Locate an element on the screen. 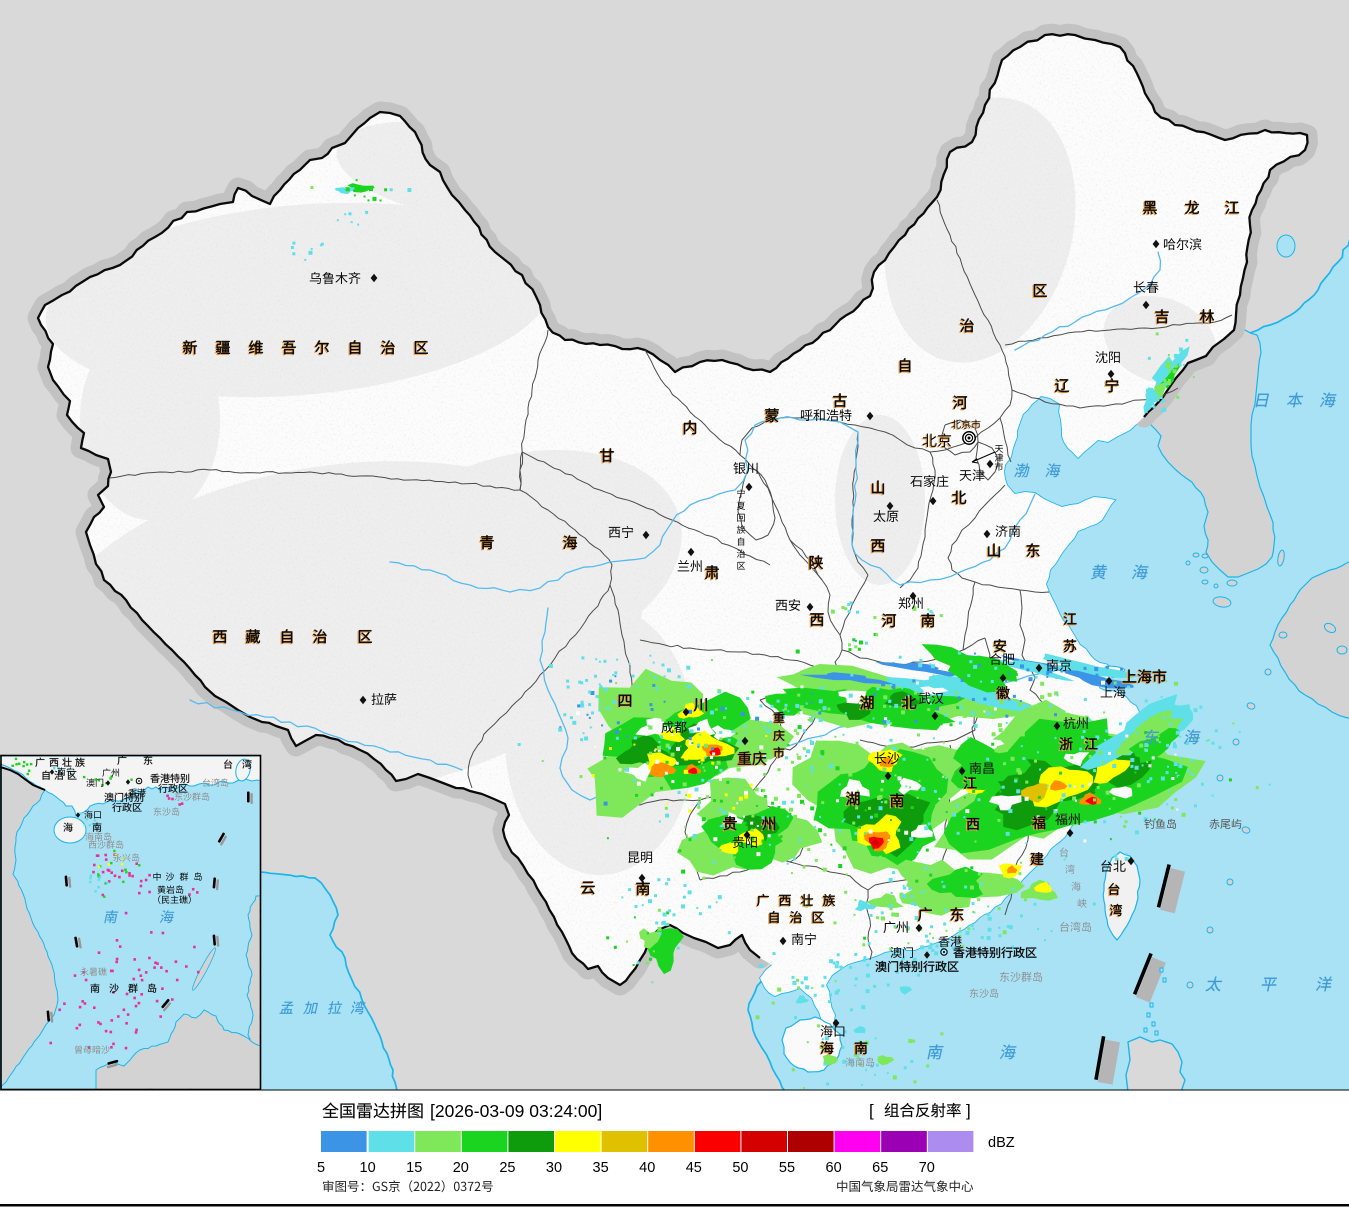 The width and height of the screenshot is (1349, 1208). svg-text: 55 is located at coordinates (787, 1168).